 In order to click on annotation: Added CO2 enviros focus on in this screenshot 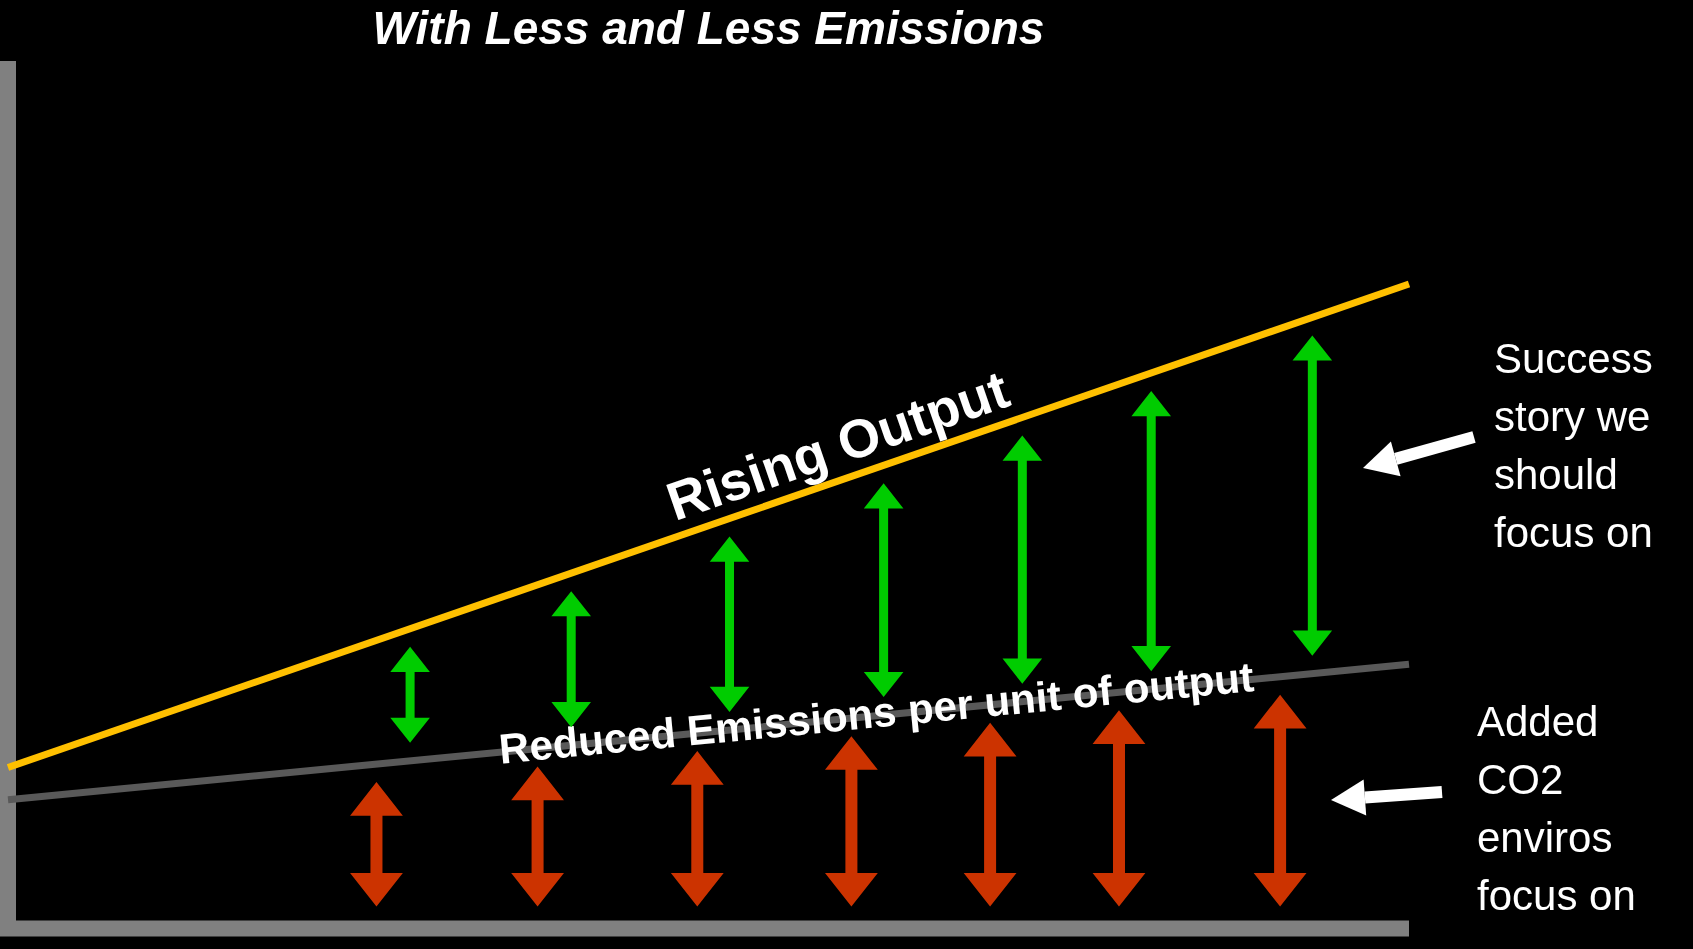, I will do `click(1557, 809)`.